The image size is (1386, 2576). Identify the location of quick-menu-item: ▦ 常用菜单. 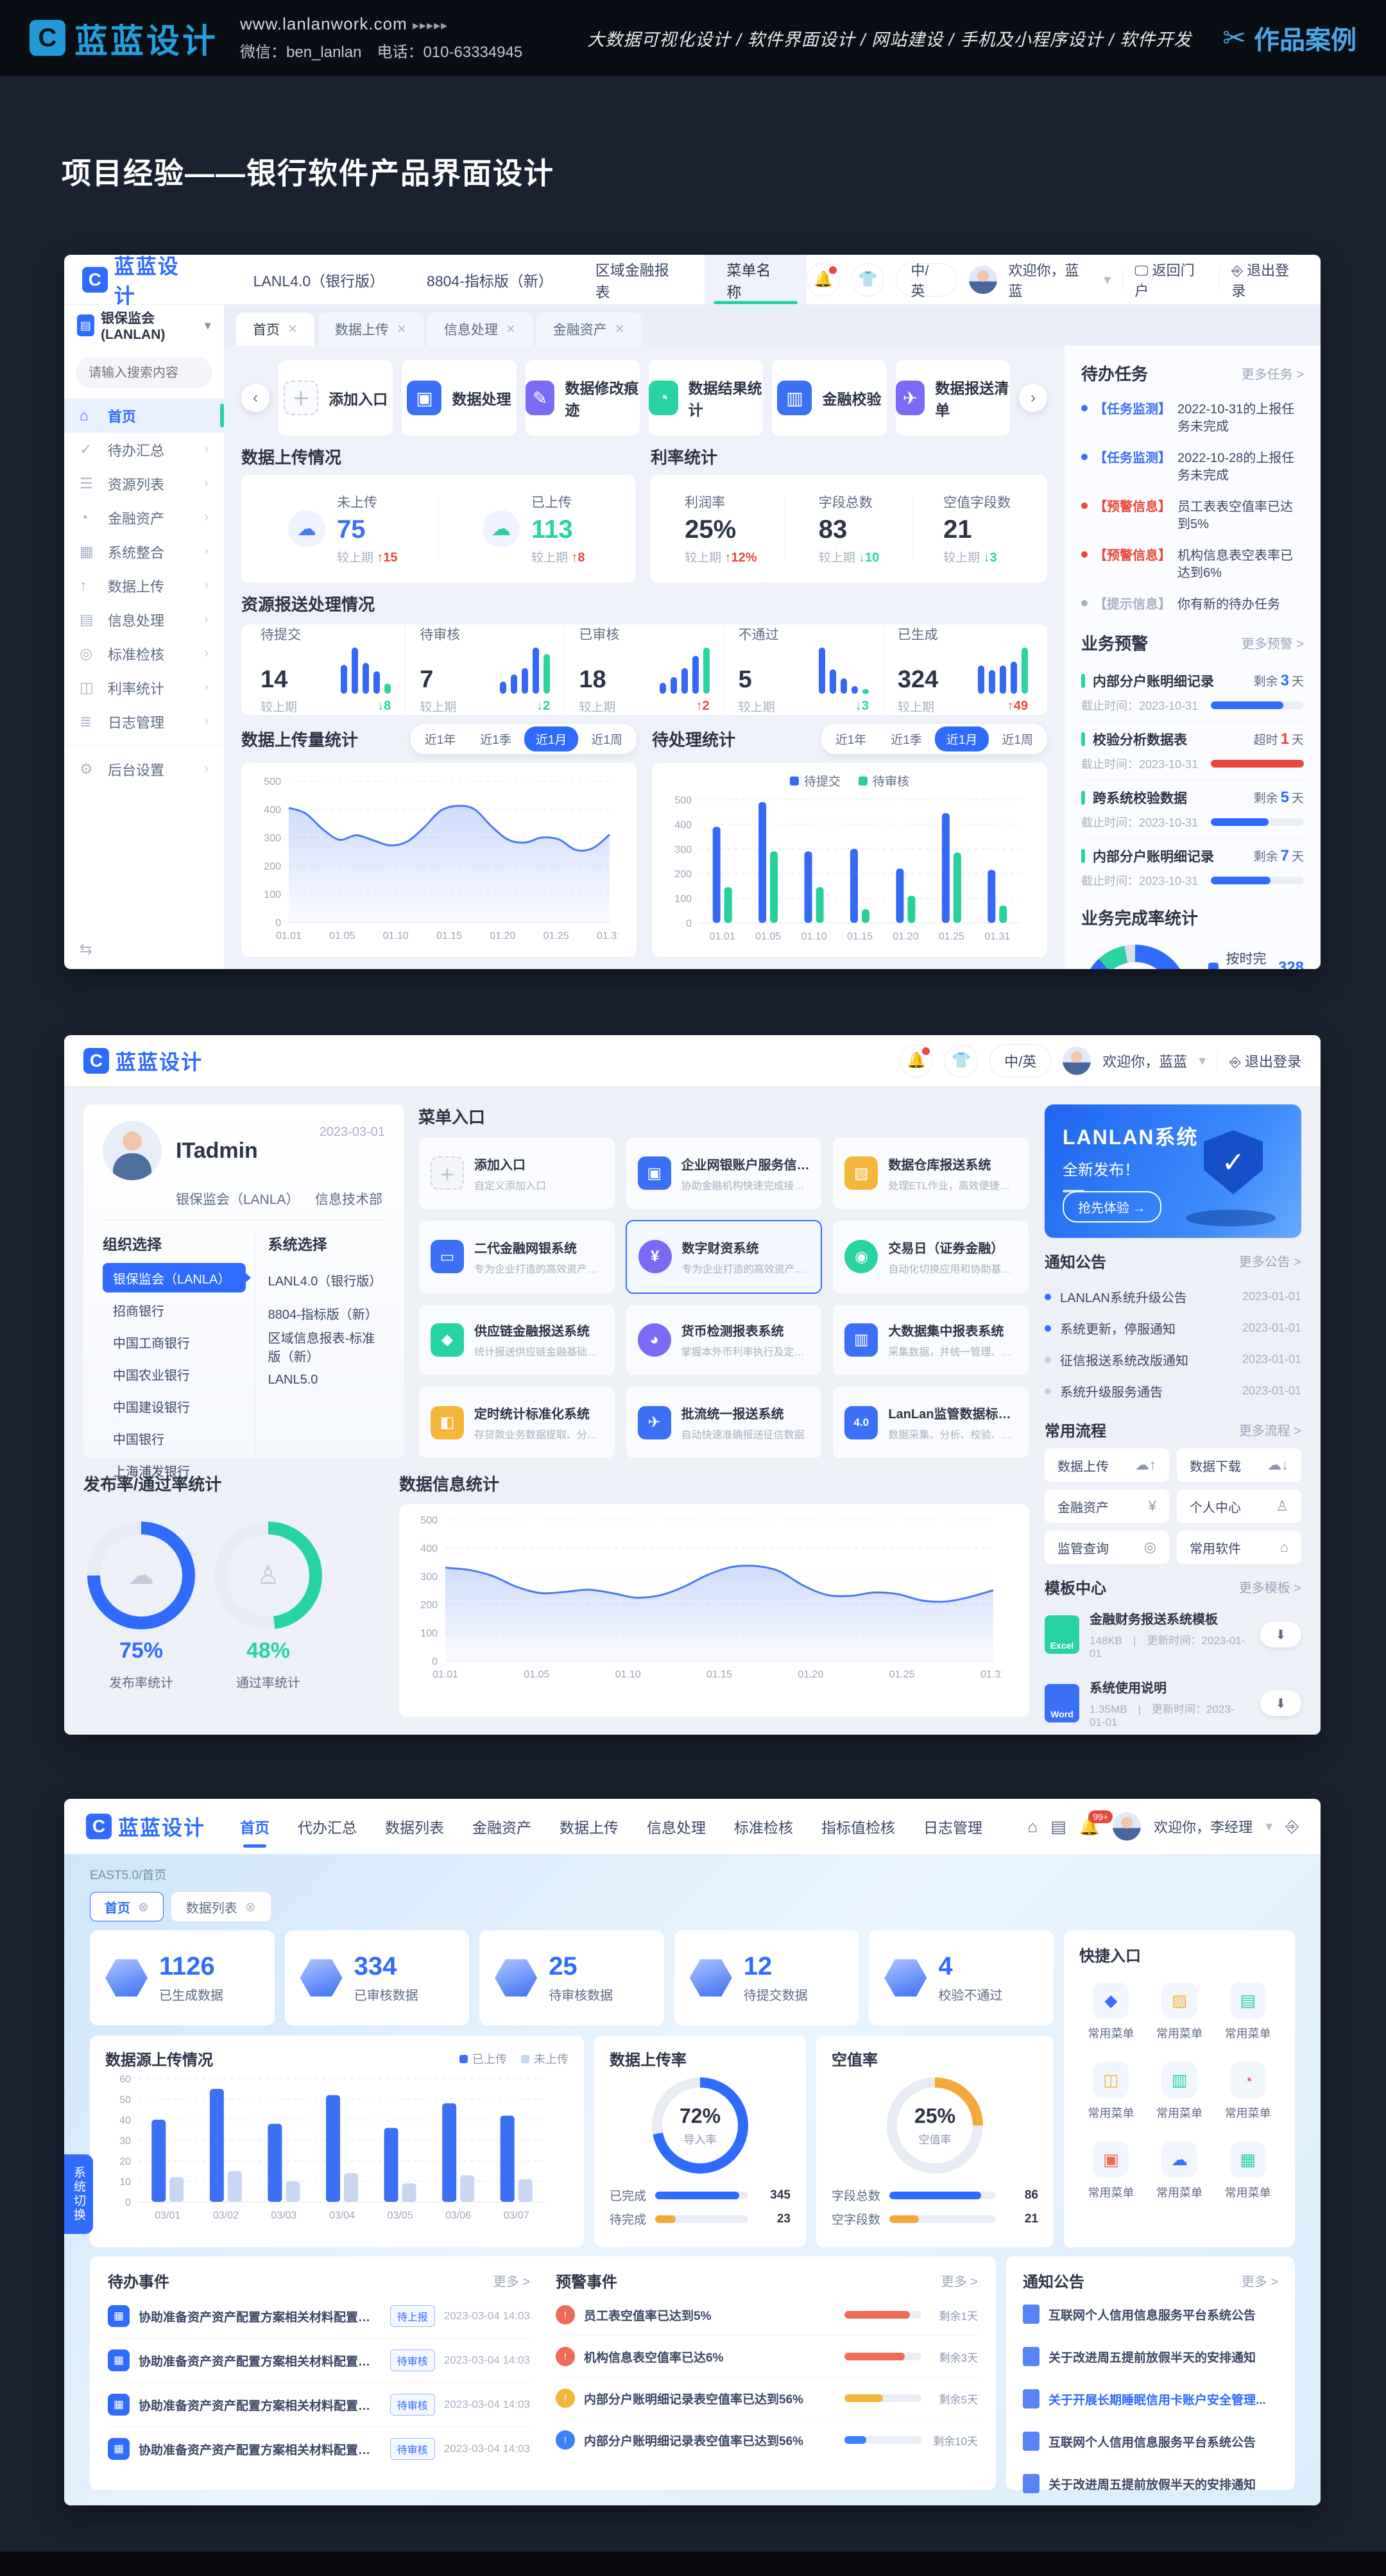
(1248, 2171).